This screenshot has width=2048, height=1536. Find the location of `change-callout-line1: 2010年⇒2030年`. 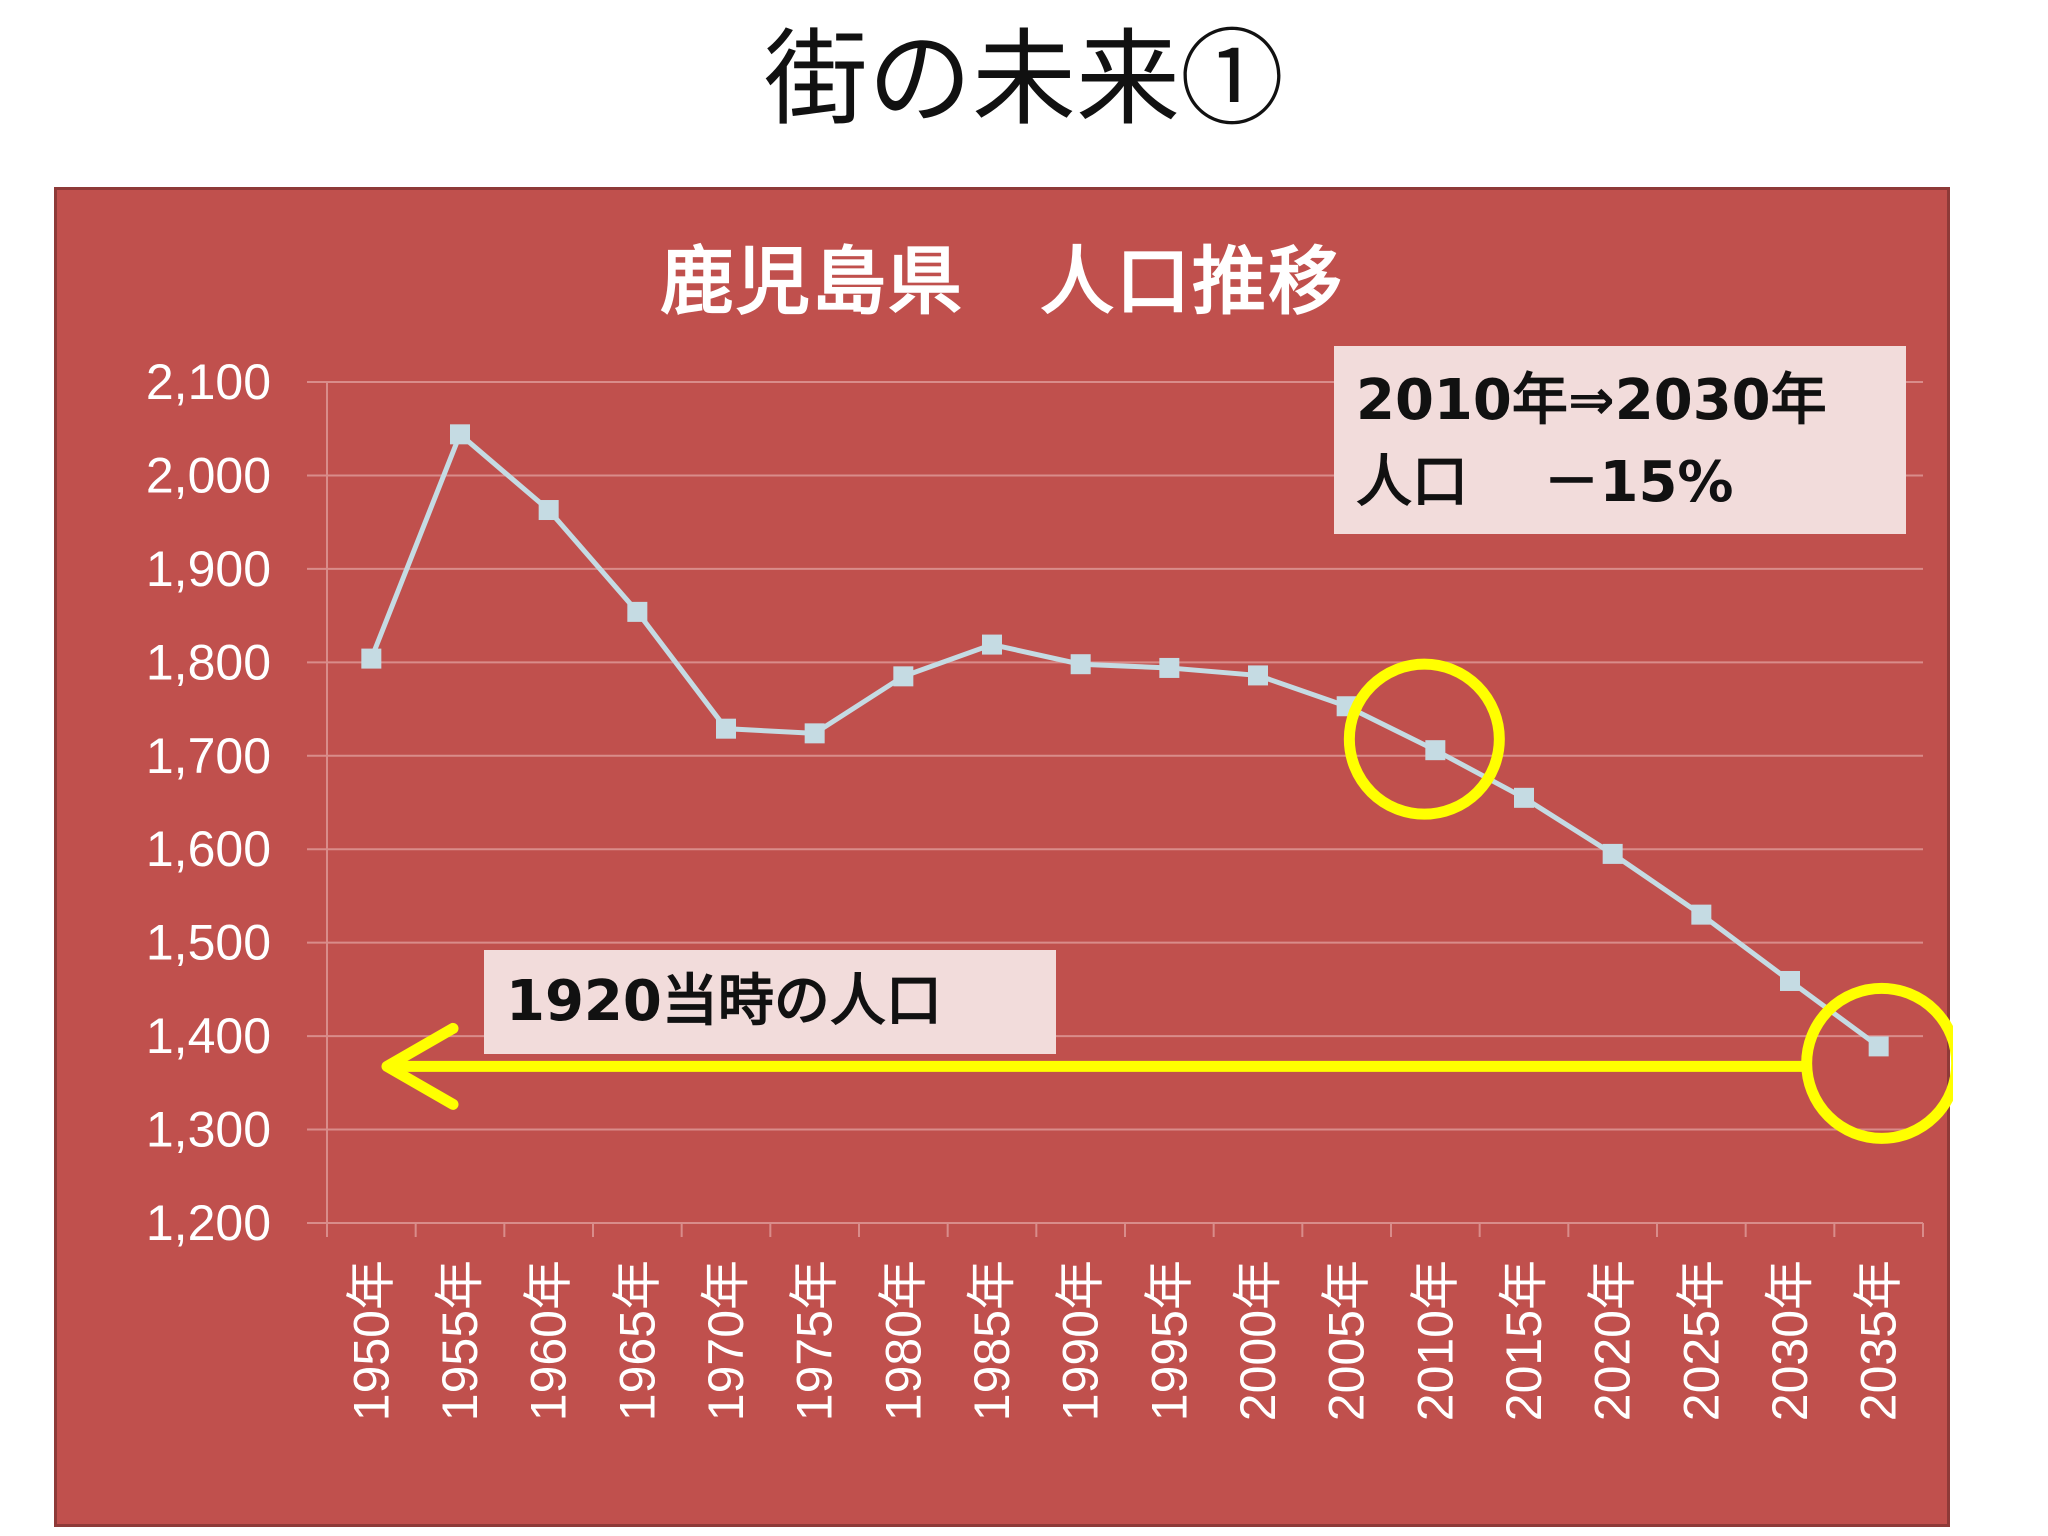

change-callout-line1: 2010年⇒2030年 is located at coordinates (1591, 400).